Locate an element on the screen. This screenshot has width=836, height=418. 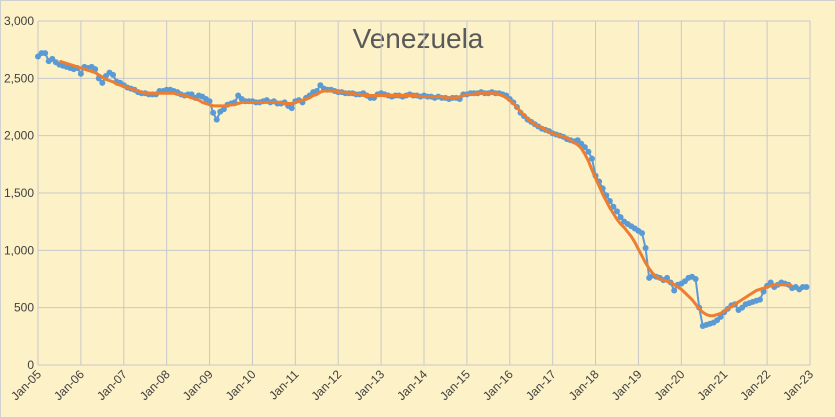
chart-title: Venezuela is located at coordinates (418, 38).